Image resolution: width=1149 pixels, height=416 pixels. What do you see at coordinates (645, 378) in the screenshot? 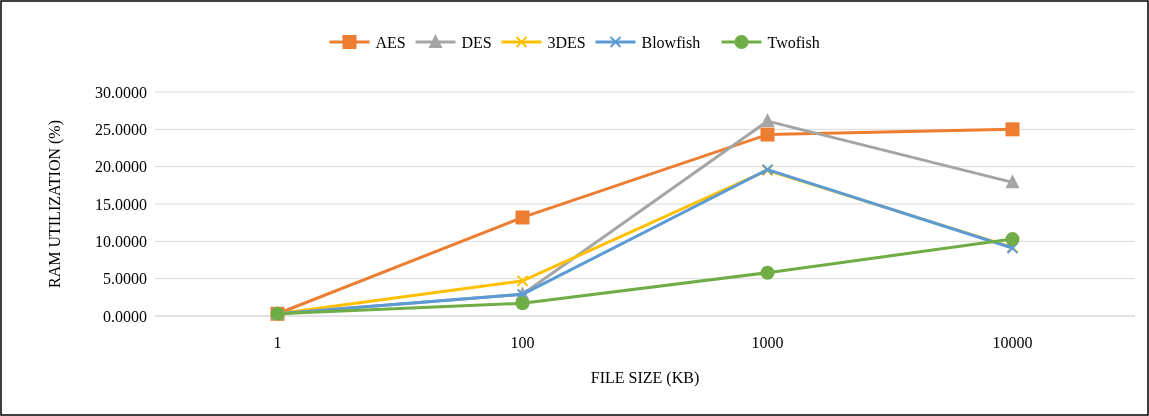
I see `x-axis-title: FILE SIZE (KB)` at bounding box center [645, 378].